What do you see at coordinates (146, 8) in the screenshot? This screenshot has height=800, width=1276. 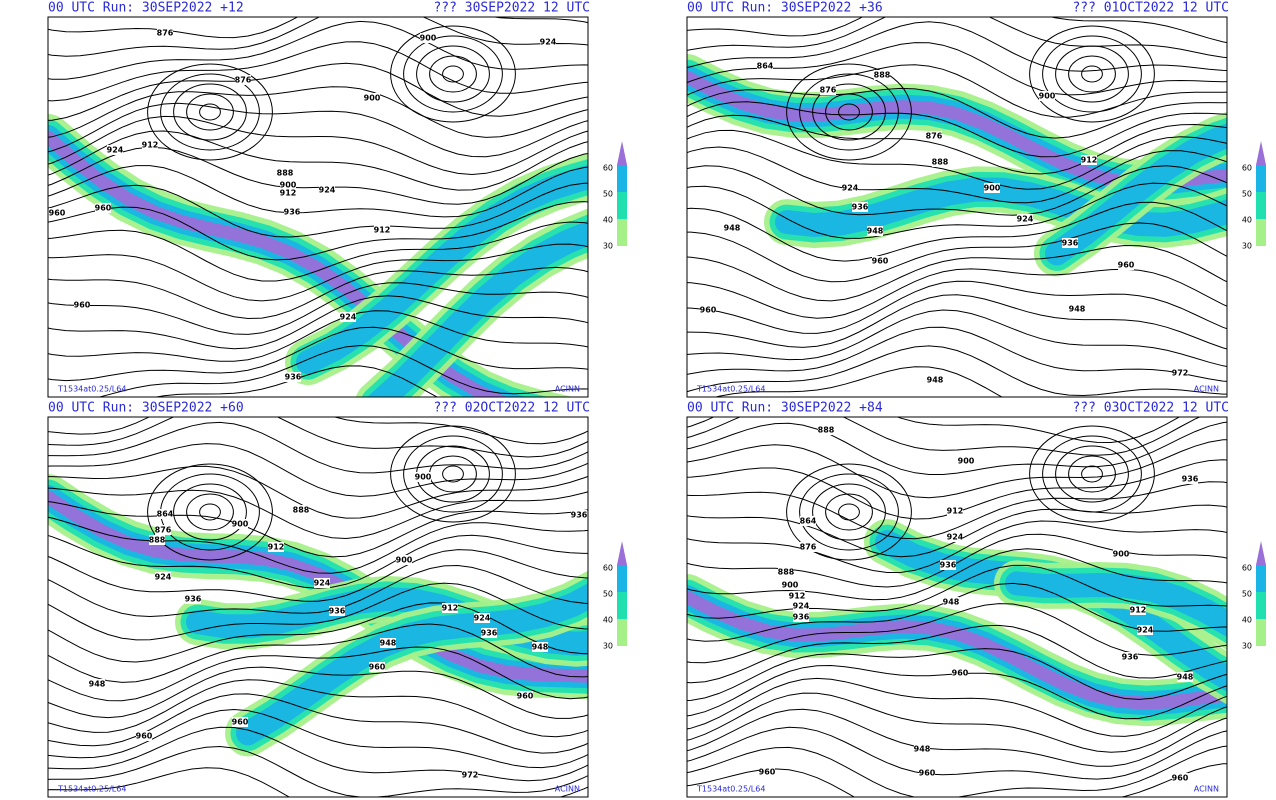 I see `panel-header-left: 00 UTC Run: 30SEP2022 +12` at bounding box center [146, 8].